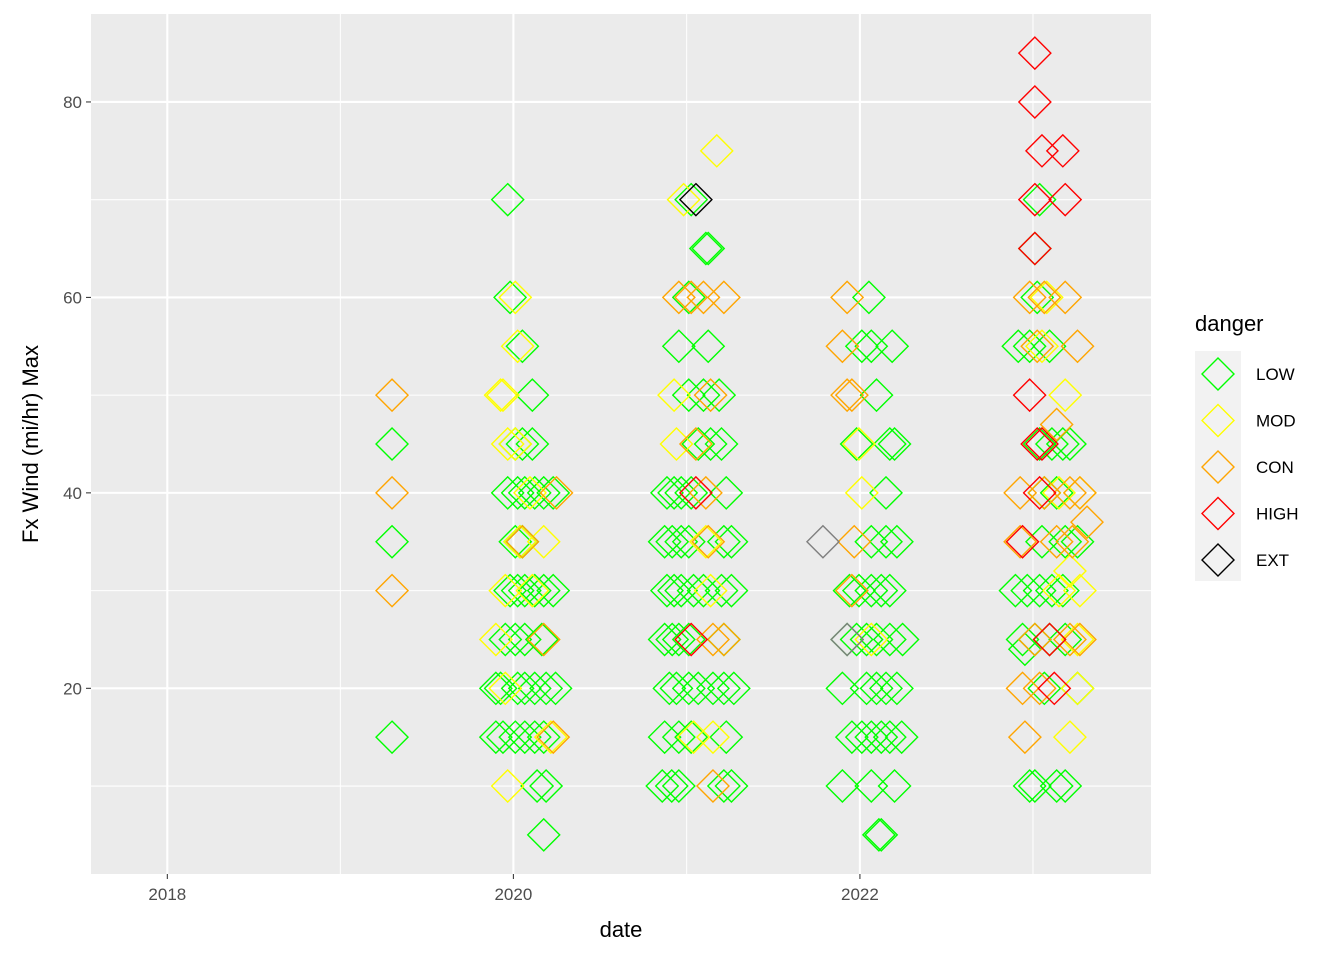  I want to click on x-axis: 2018 2020 2022, so click(513, 889).